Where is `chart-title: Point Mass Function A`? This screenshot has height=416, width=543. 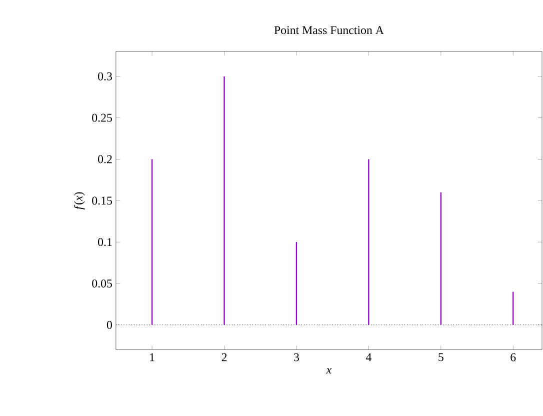
chart-title: Point Mass Function A is located at coordinates (329, 30).